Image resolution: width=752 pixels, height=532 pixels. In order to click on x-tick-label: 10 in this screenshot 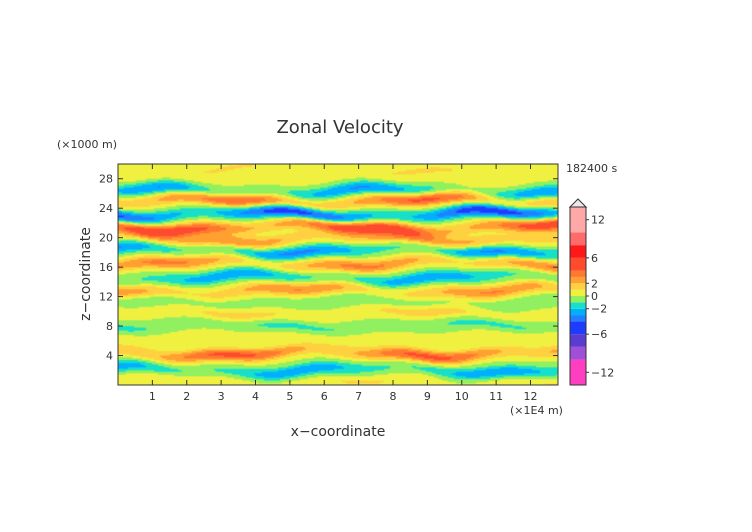, I will do `click(462, 396)`.